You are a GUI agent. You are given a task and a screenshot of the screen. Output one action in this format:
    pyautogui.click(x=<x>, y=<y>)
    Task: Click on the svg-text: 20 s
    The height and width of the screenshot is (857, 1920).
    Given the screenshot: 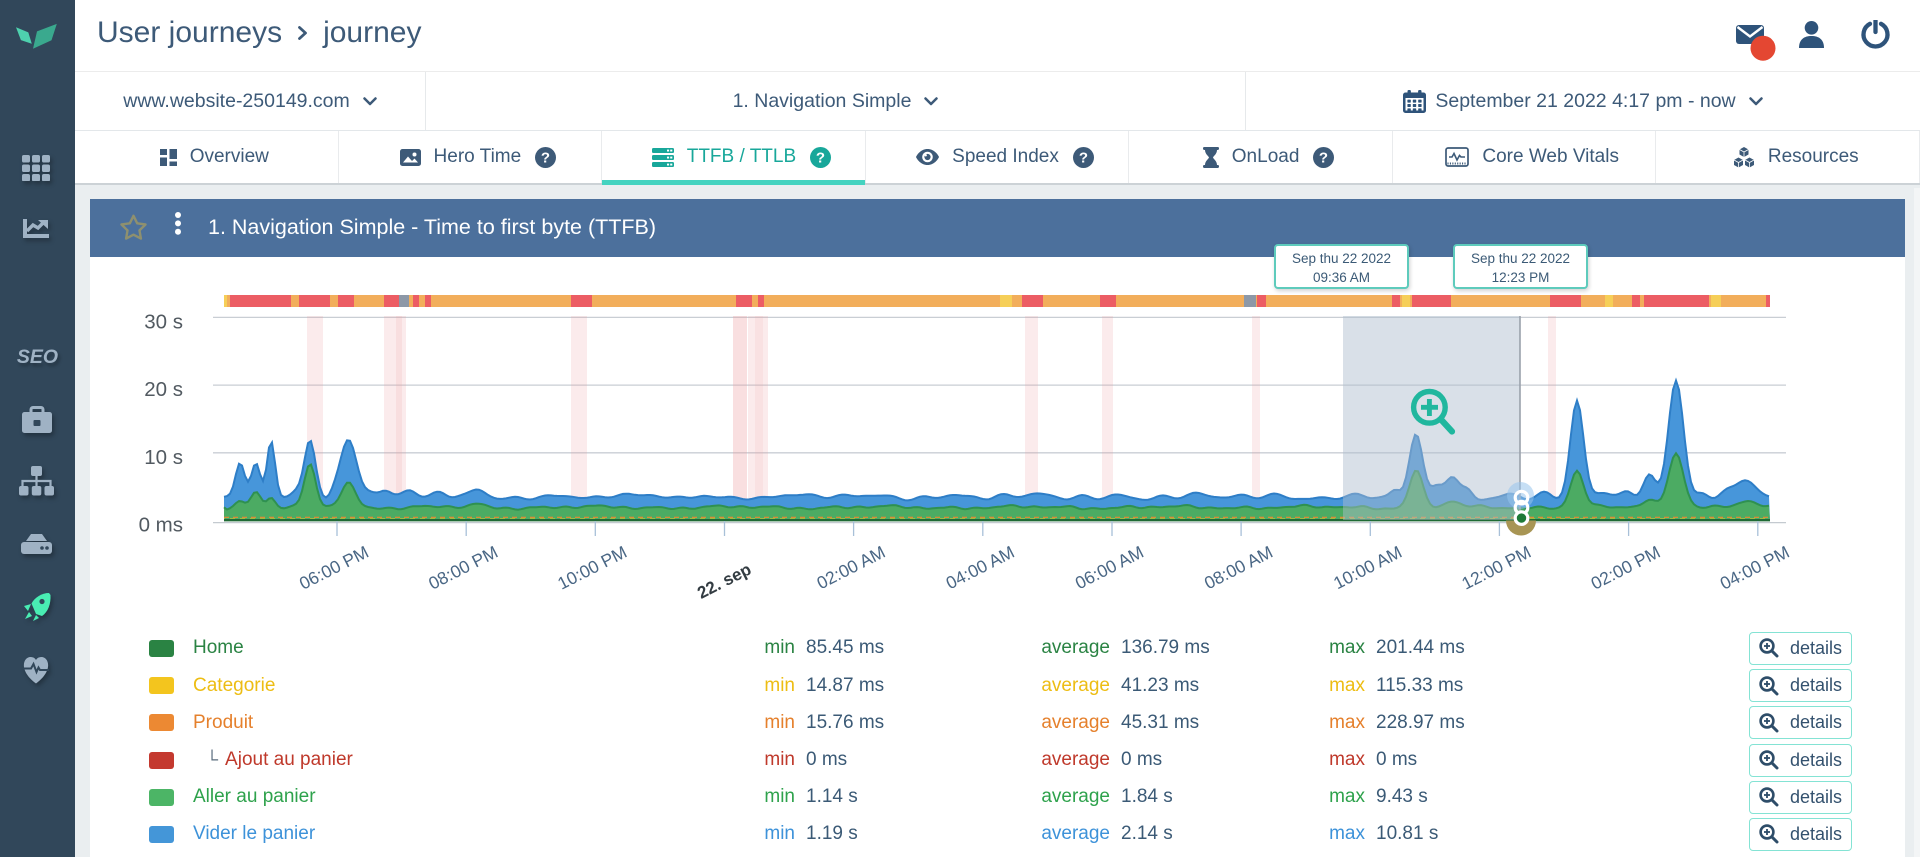 What is the action you would take?
    pyautogui.click(x=163, y=389)
    